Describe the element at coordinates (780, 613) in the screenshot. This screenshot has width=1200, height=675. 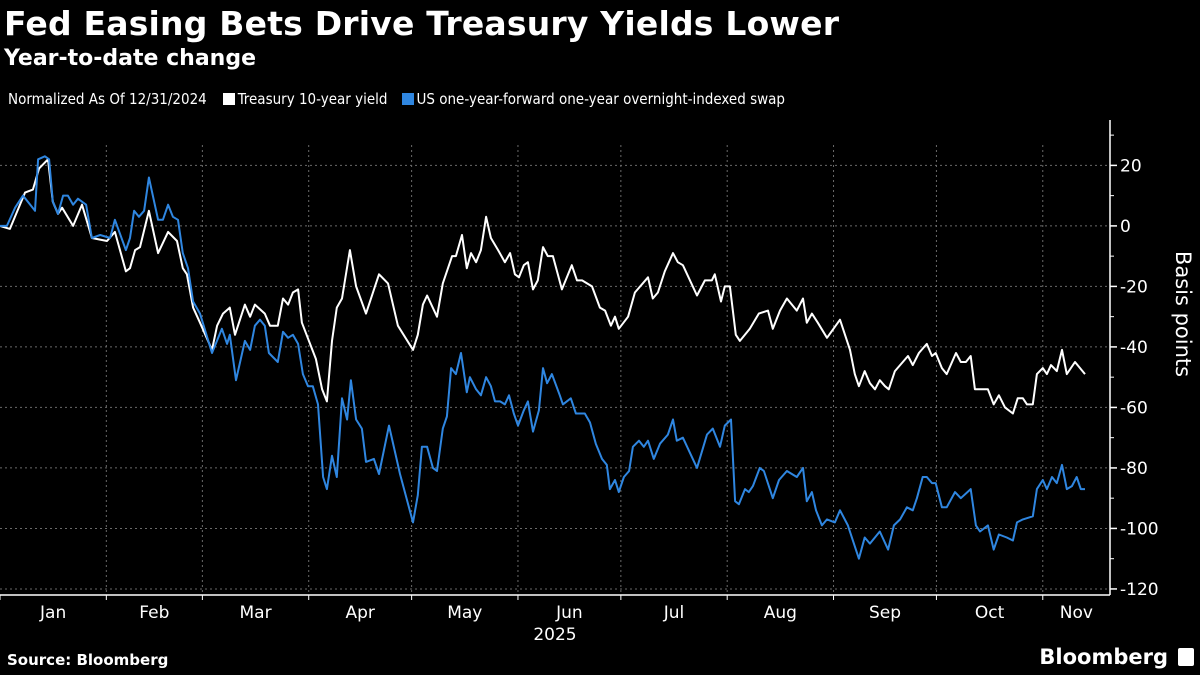
I see `x-tick-label: Aug` at that location.